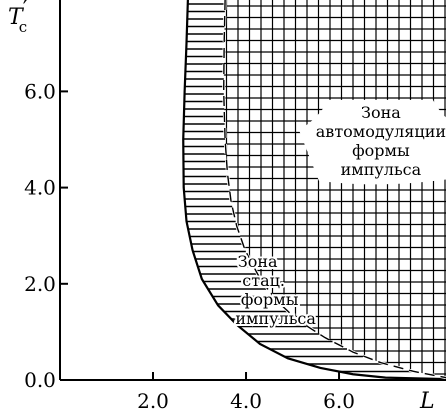  What do you see at coordinates (275, 318) in the screenshot?
I see `stationary-label-line-4: импульса` at bounding box center [275, 318].